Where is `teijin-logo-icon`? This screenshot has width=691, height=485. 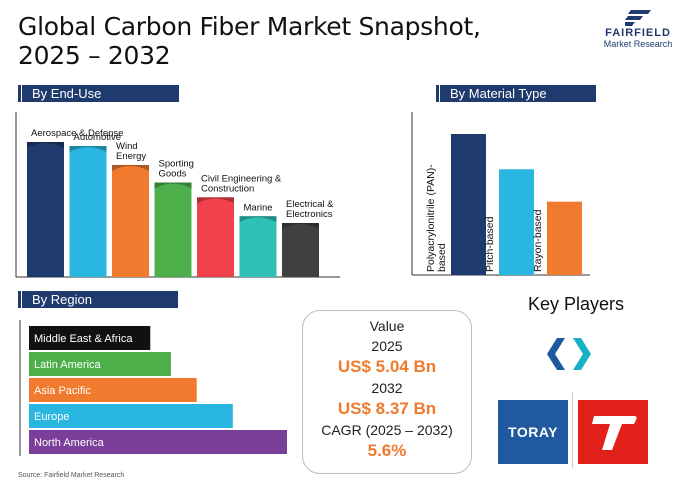 teijin-logo-icon is located at coordinates (614, 433).